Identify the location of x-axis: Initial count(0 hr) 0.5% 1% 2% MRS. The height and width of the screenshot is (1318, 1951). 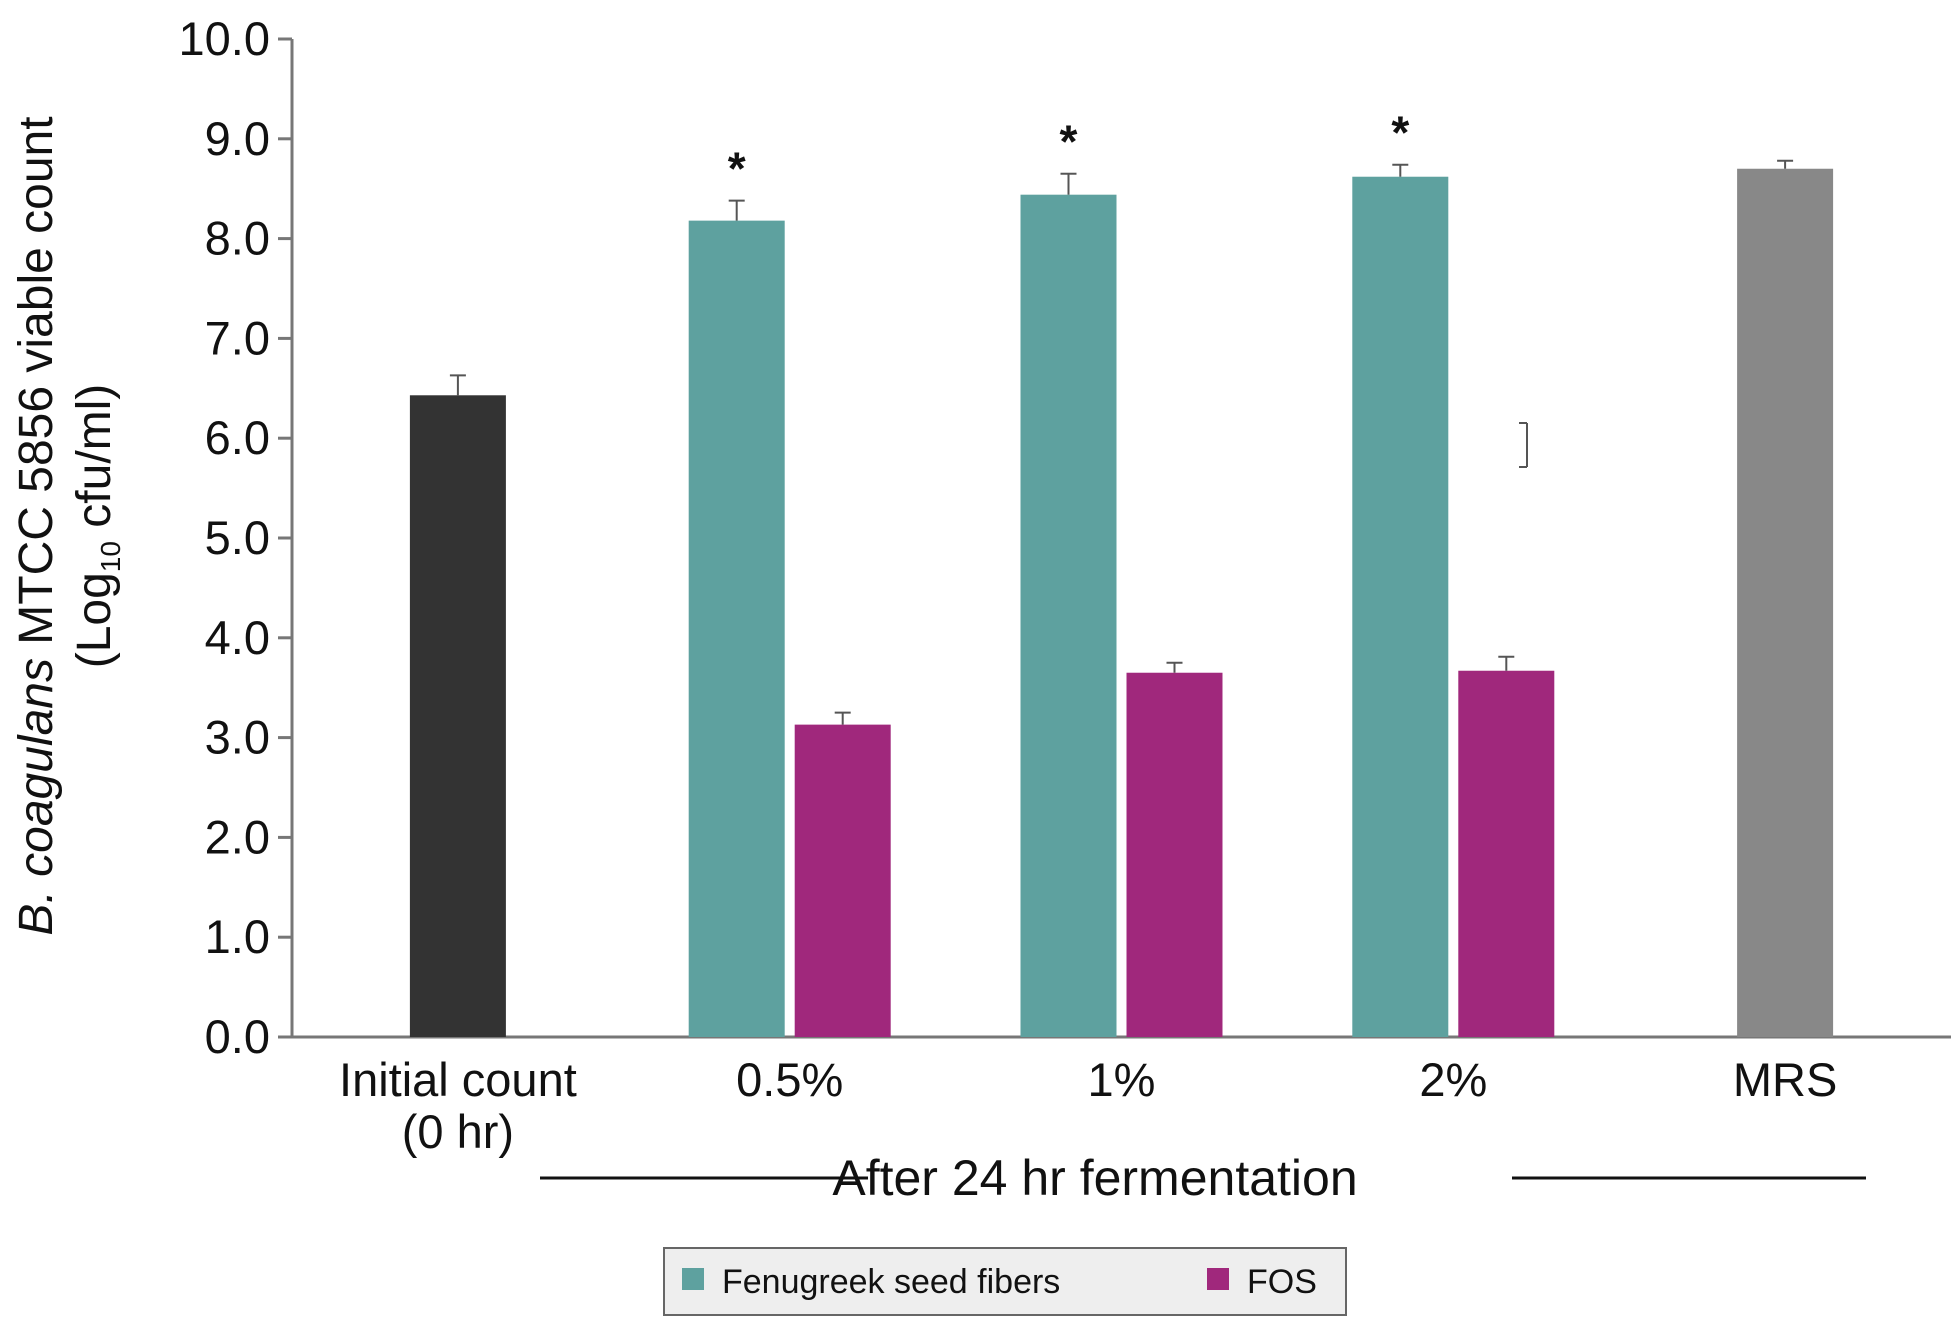
(1121, 1096).